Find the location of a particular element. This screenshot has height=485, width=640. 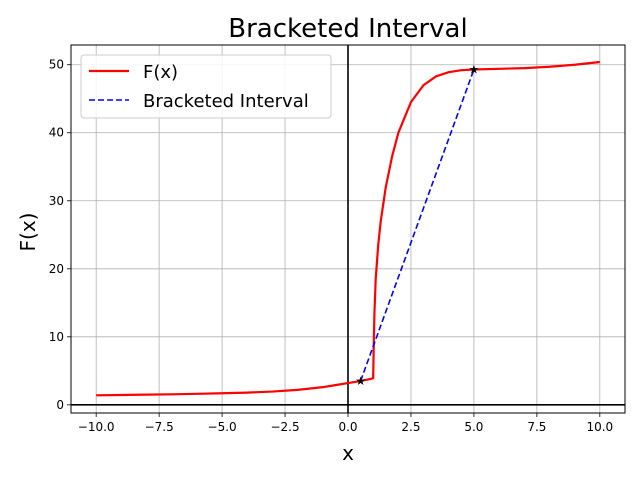

legend-label-fx: F(x) is located at coordinates (160, 72).